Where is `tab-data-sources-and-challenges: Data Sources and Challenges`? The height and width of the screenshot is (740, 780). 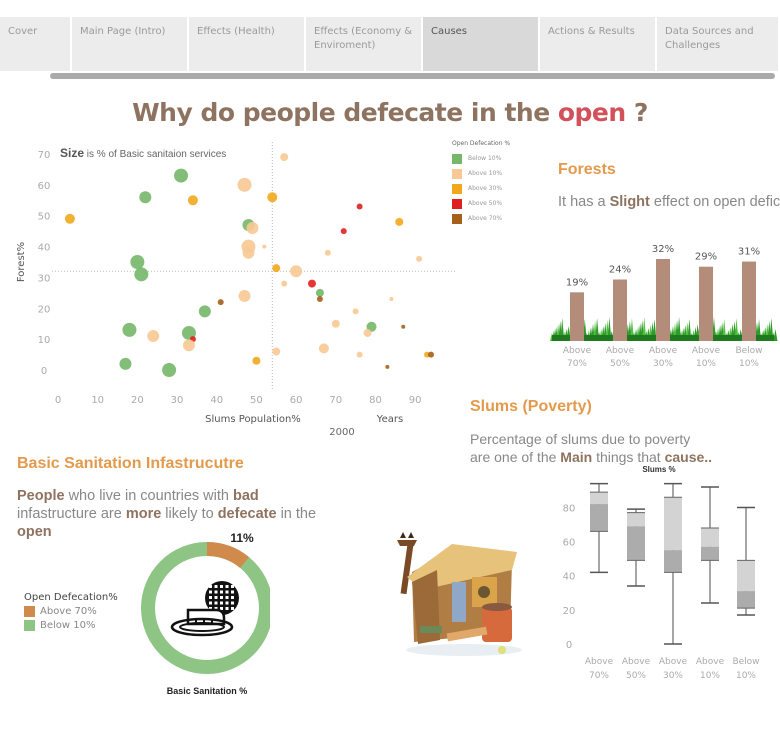 tab-data-sources-and-challenges: Data Sources and Challenges is located at coordinates (718, 44).